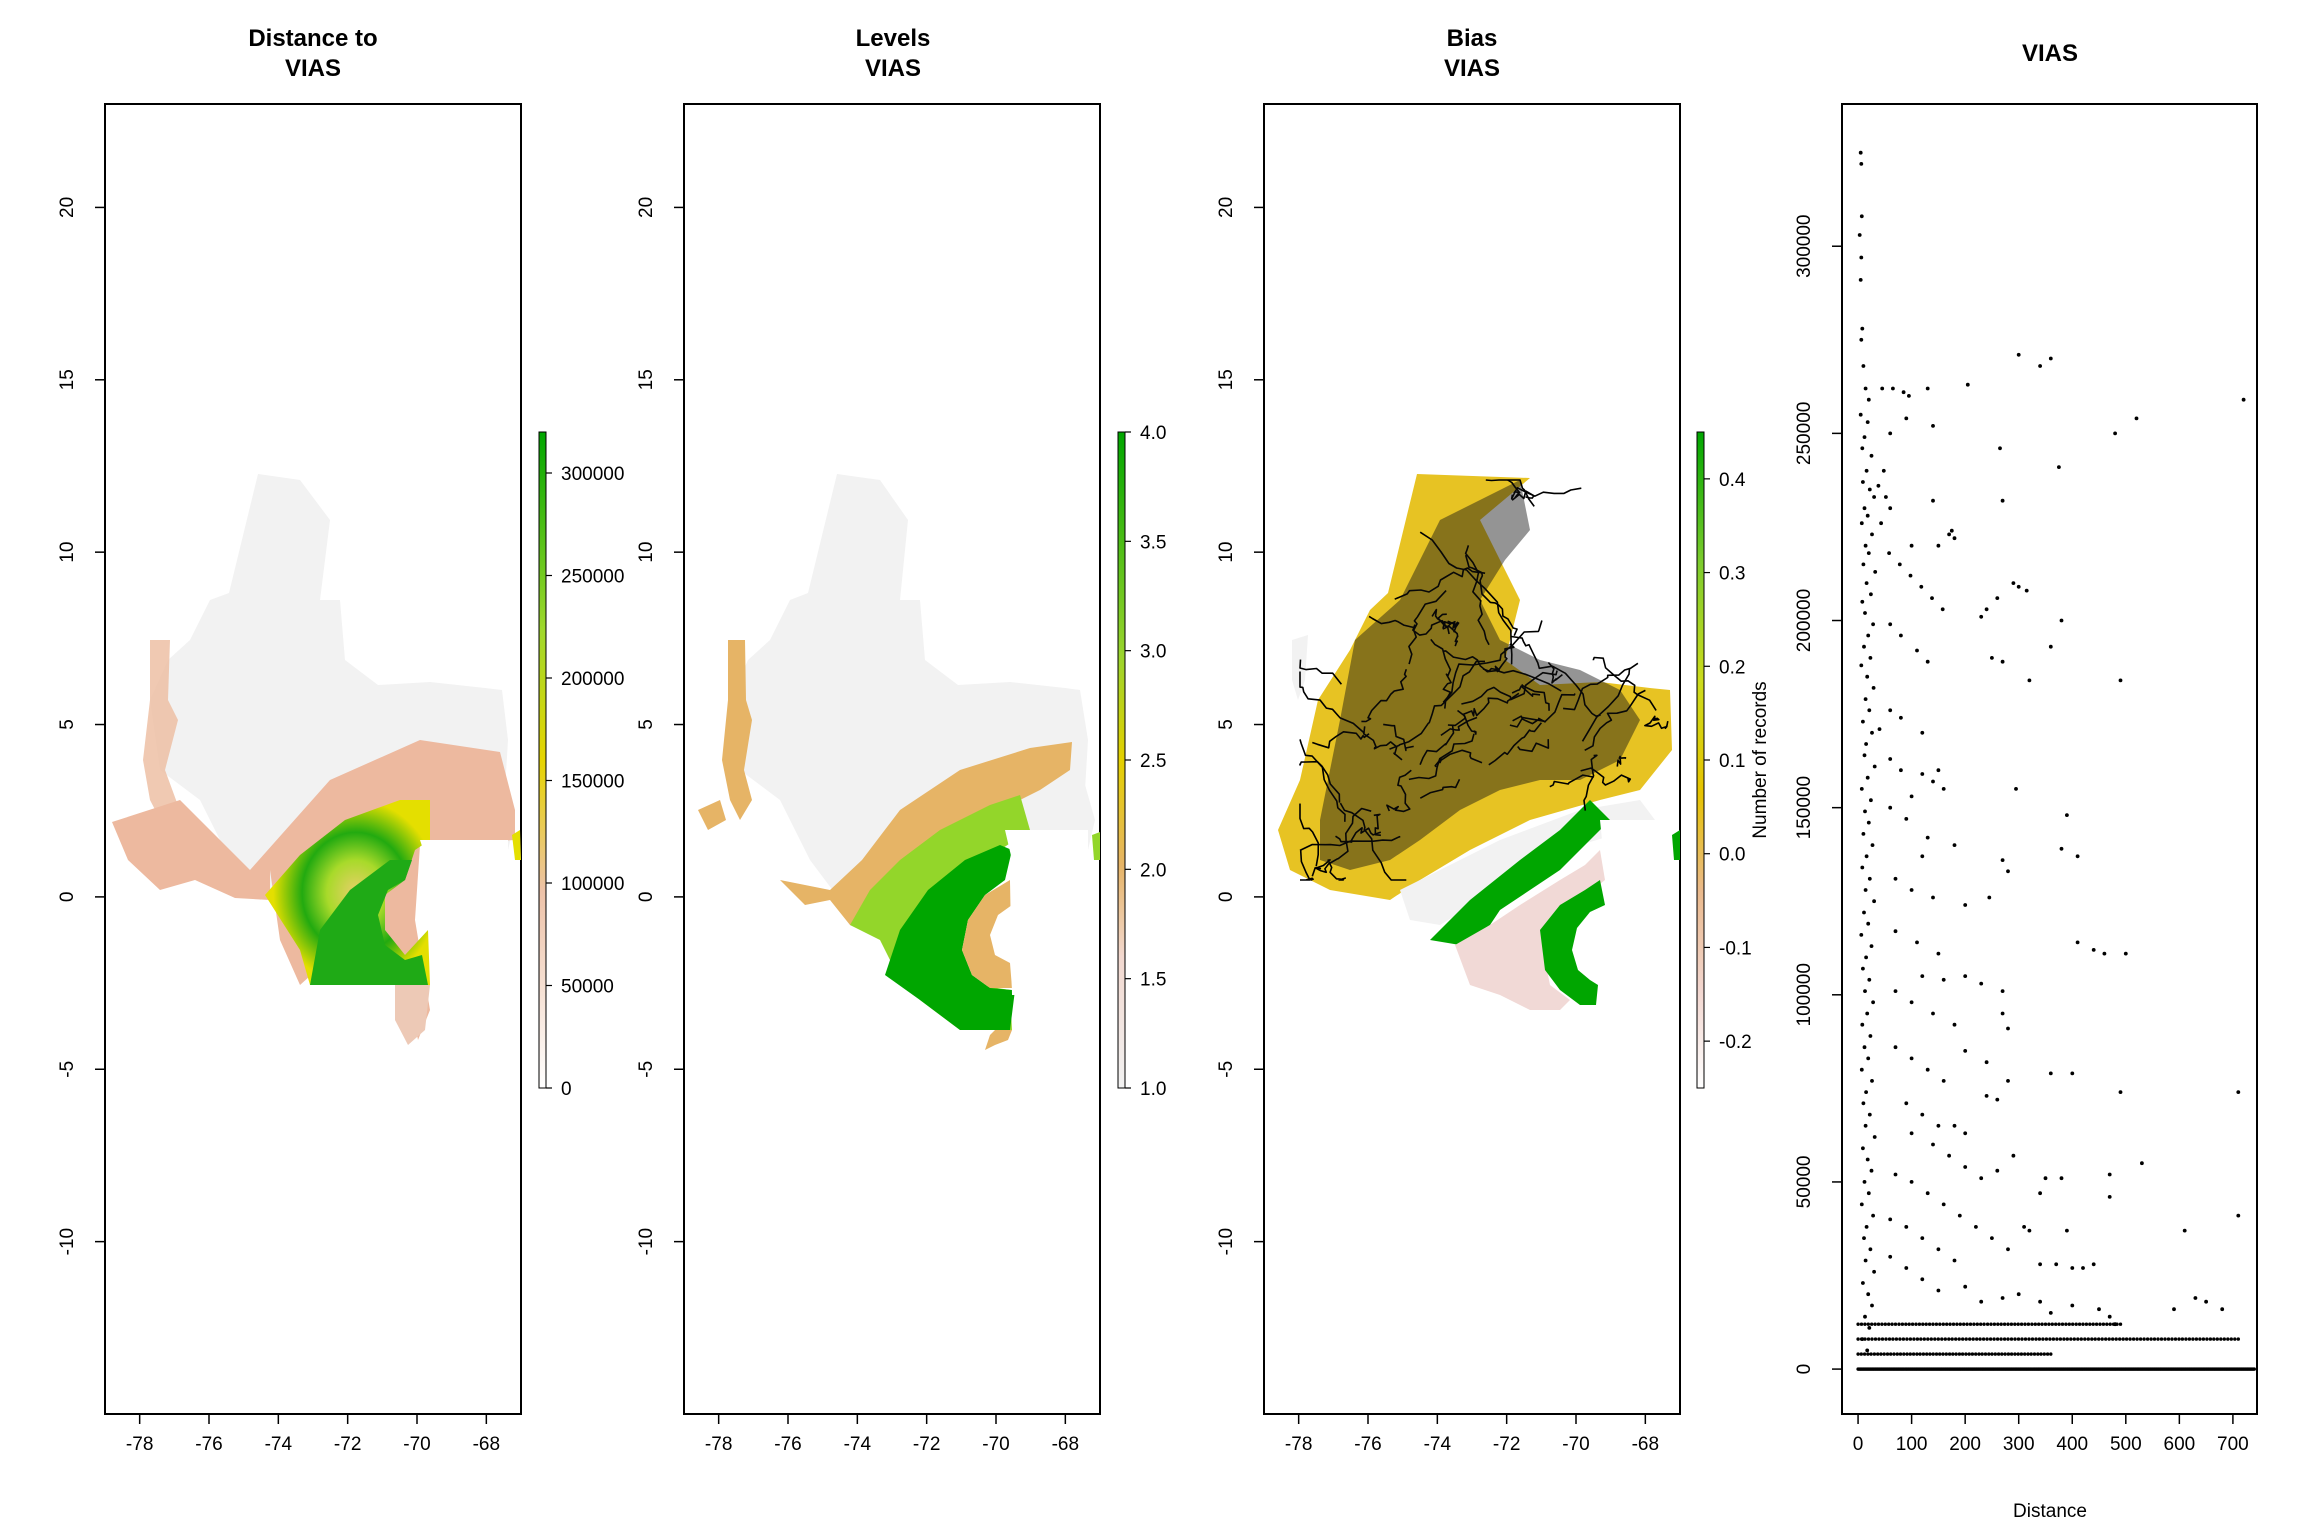 The height and width of the screenshot is (1536, 2304). What do you see at coordinates (2126, 1444) in the screenshot?
I see `scatter-xtick-label: 500` at bounding box center [2126, 1444].